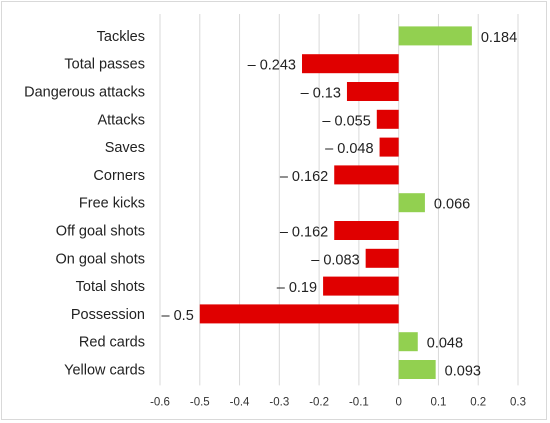  What do you see at coordinates (359, 402) in the screenshot?
I see `x-tick-label: -0.1` at bounding box center [359, 402].